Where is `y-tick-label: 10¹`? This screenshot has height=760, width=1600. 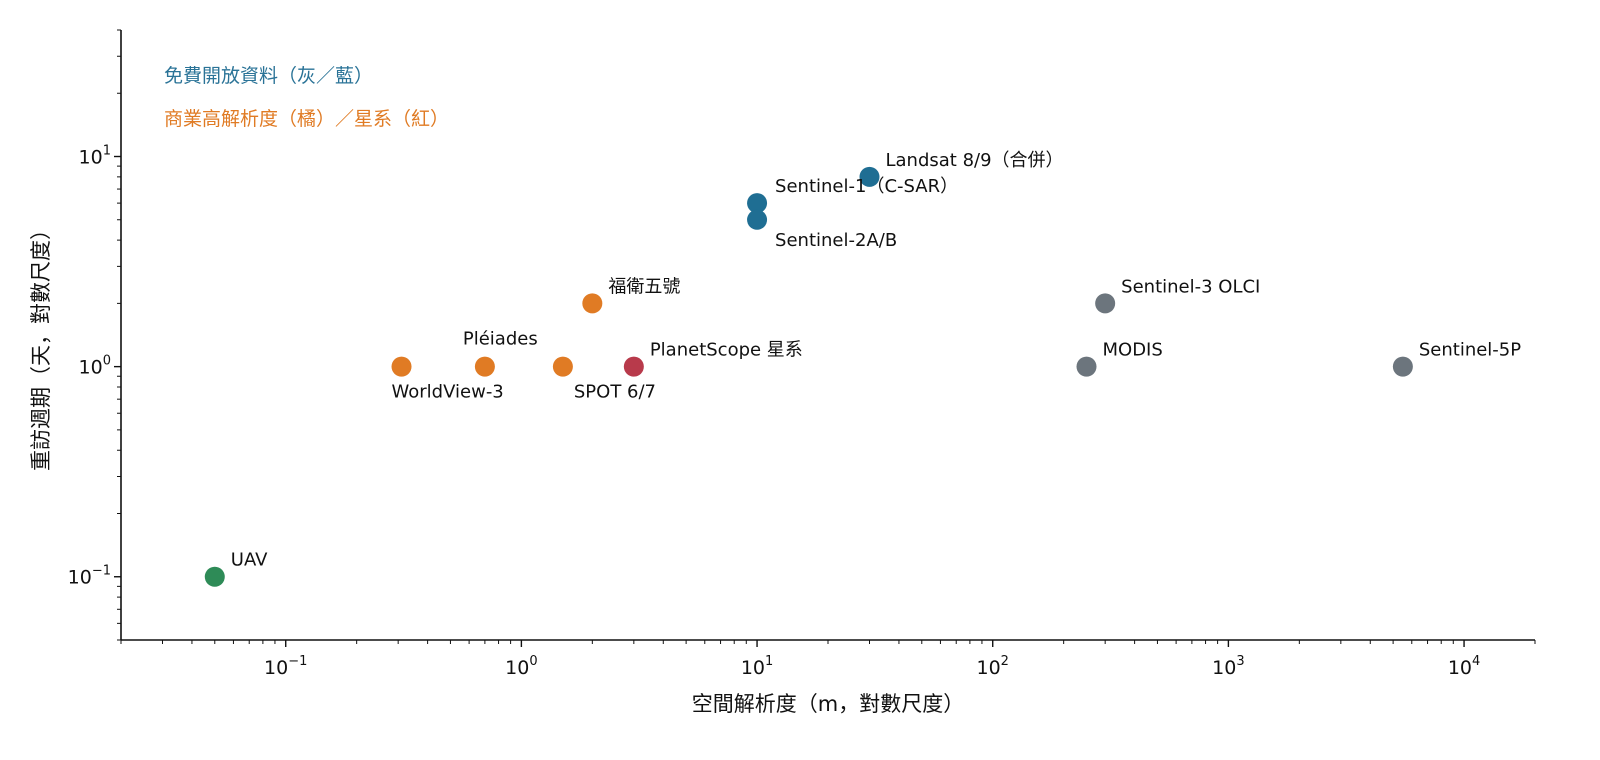
y-tick-label: 10¹ is located at coordinates (95, 156).